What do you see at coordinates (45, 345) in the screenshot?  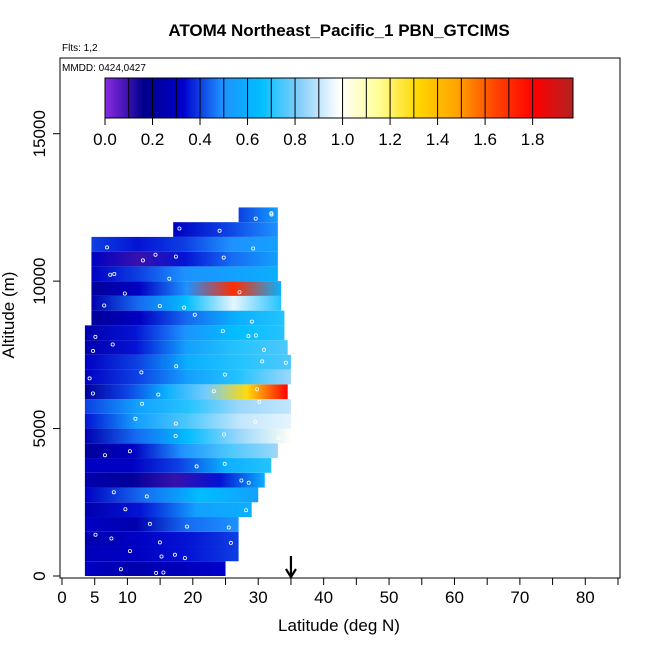 I see `y-axis: 0 5000 10000 15000` at bounding box center [45, 345].